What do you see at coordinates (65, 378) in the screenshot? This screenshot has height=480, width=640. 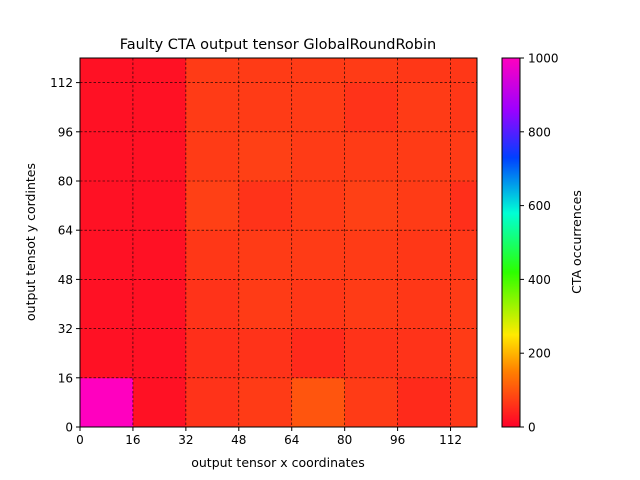 I see `y-tick-label: 16` at bounding box center [65, 378].